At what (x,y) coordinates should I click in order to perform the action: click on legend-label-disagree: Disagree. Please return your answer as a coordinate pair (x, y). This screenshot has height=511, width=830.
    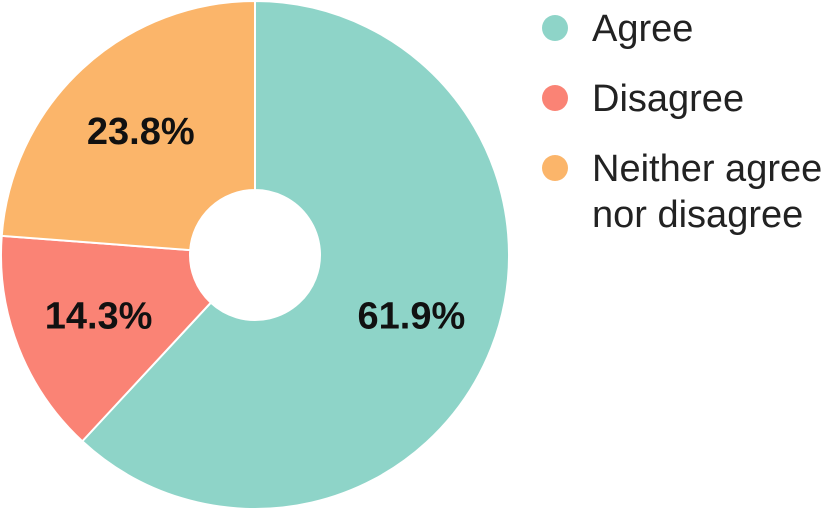
    Looking at the image, I should click on (668, 99).